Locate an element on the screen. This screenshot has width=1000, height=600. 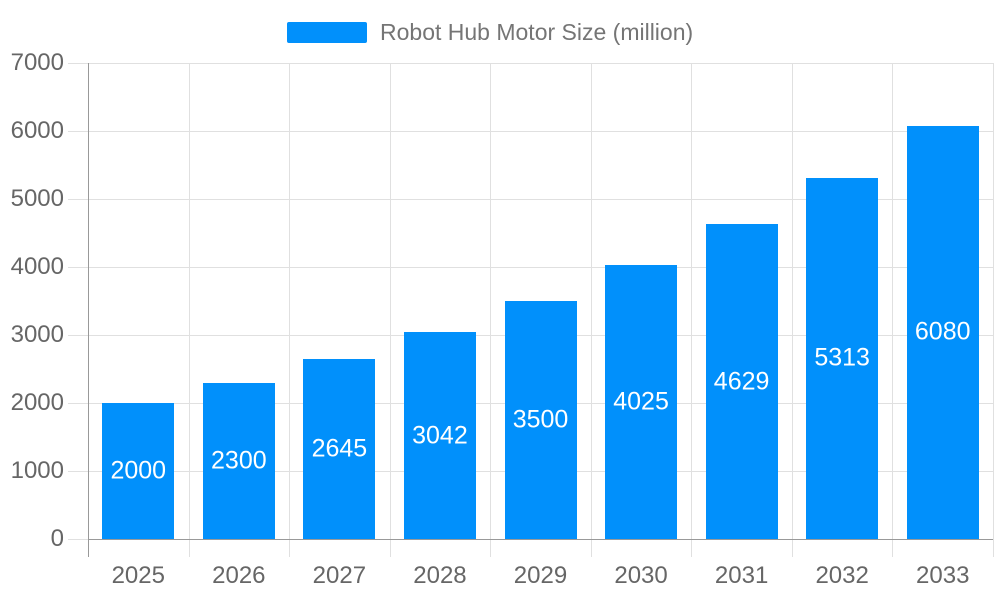
bar-value-label: 6080 is located at coordinates (942, 331).